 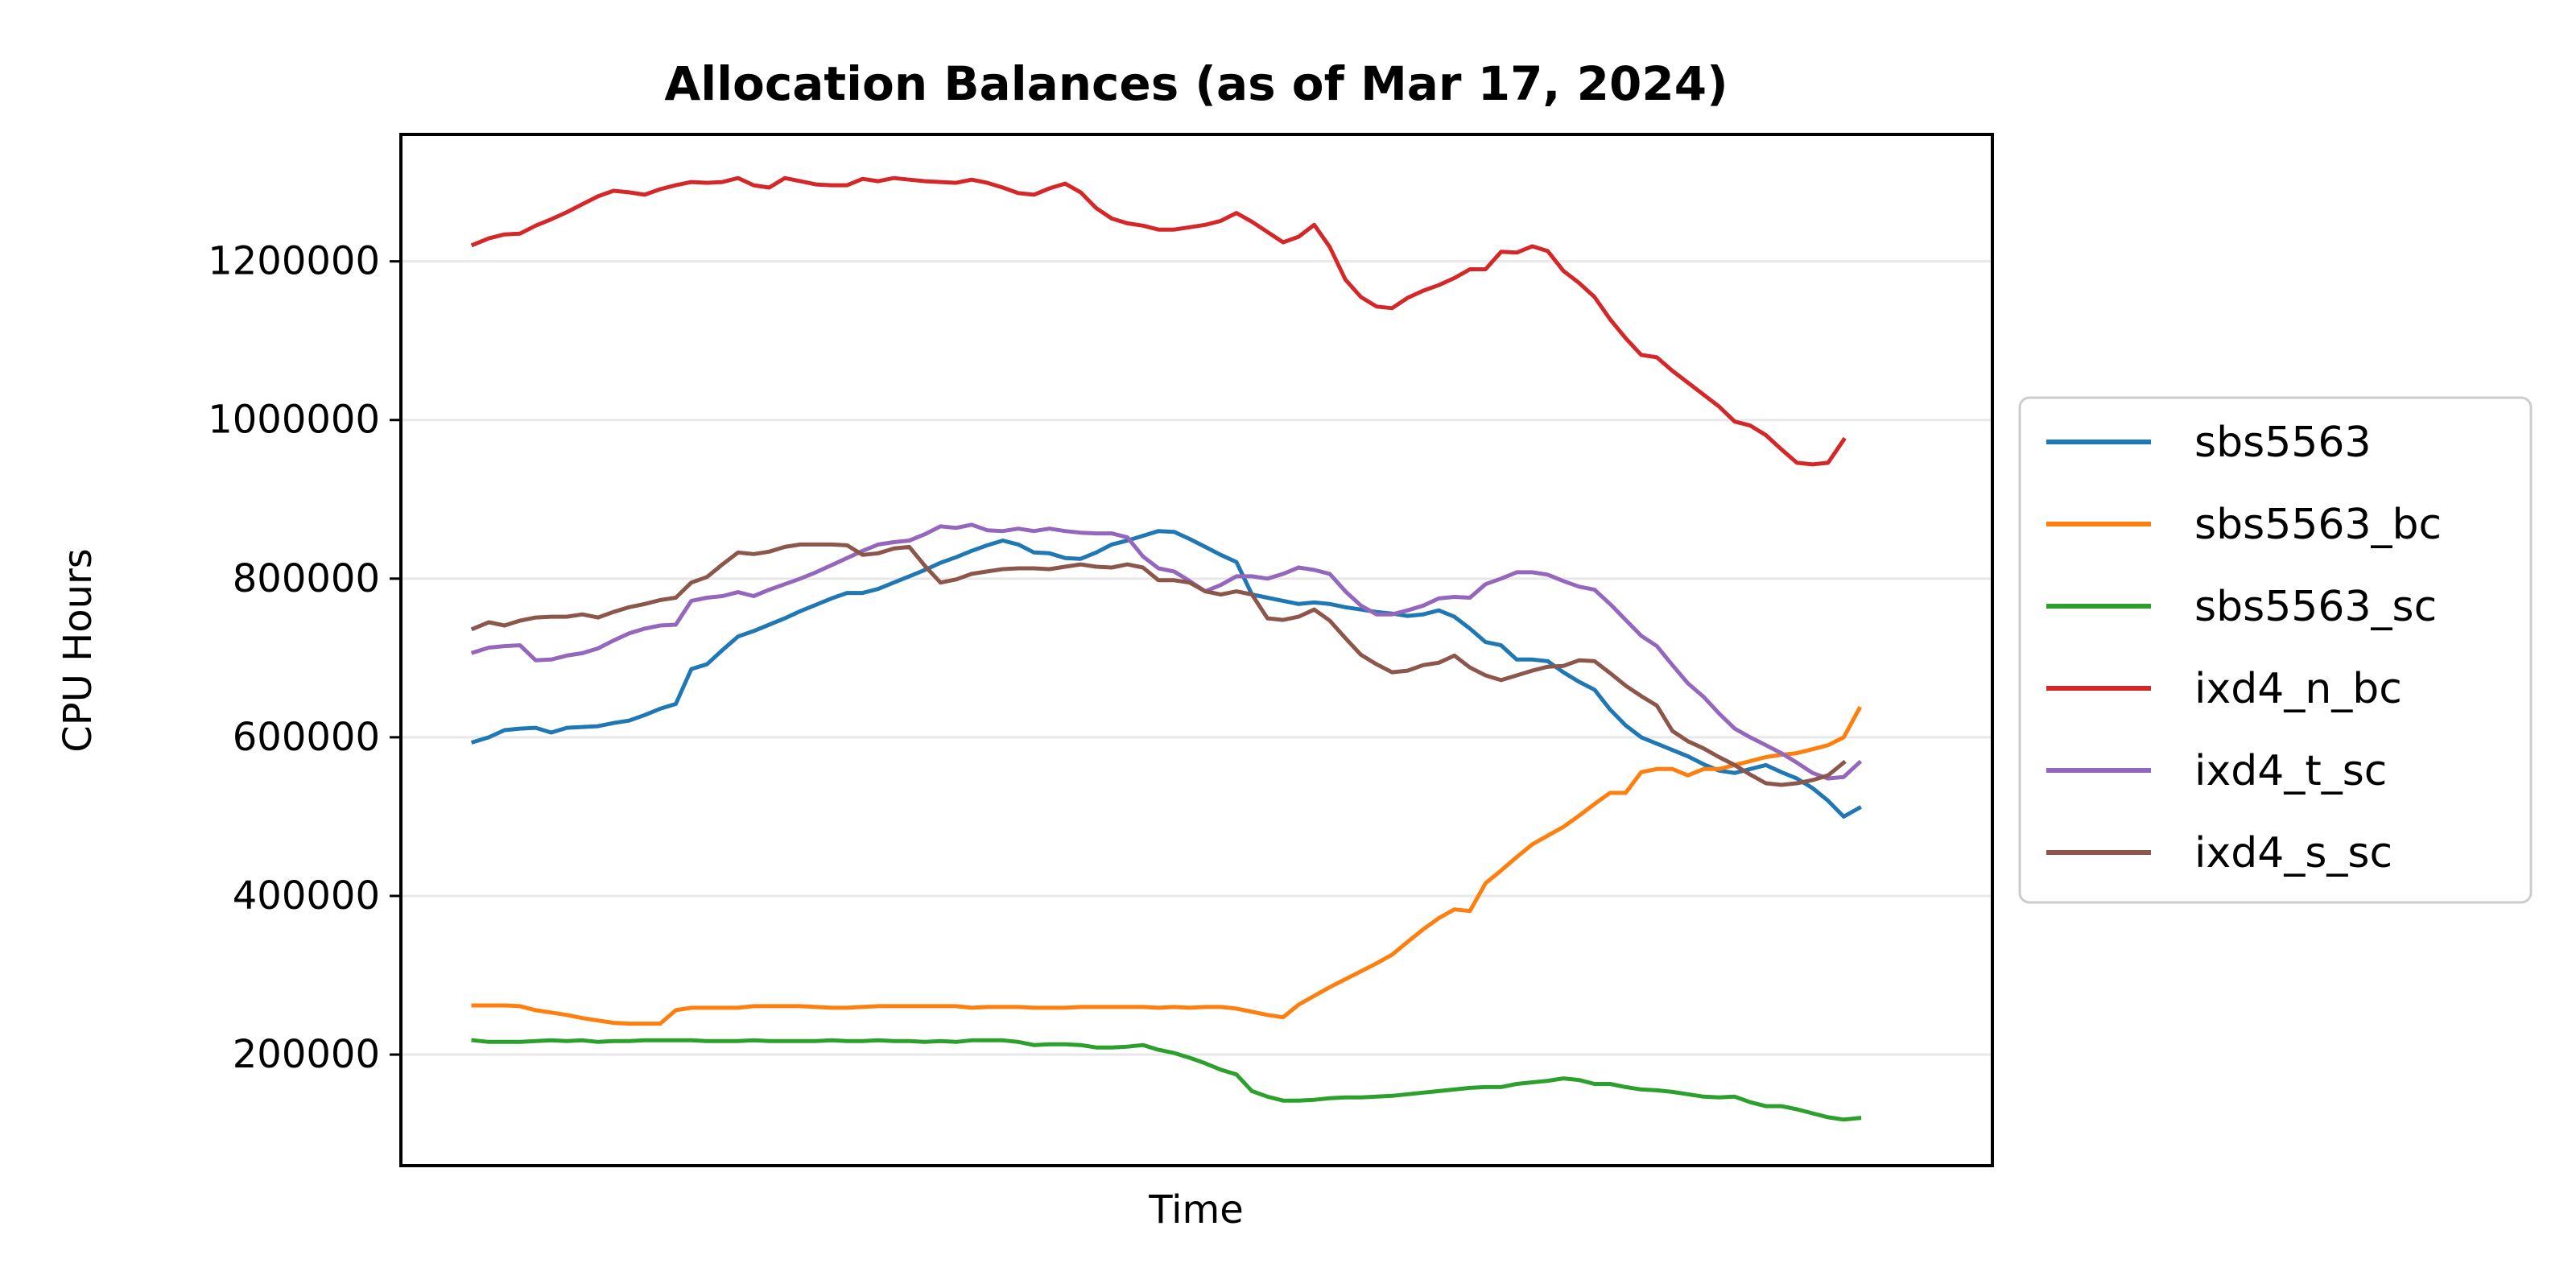 I want to click on legend-frame, so click(x=2275, y=650).